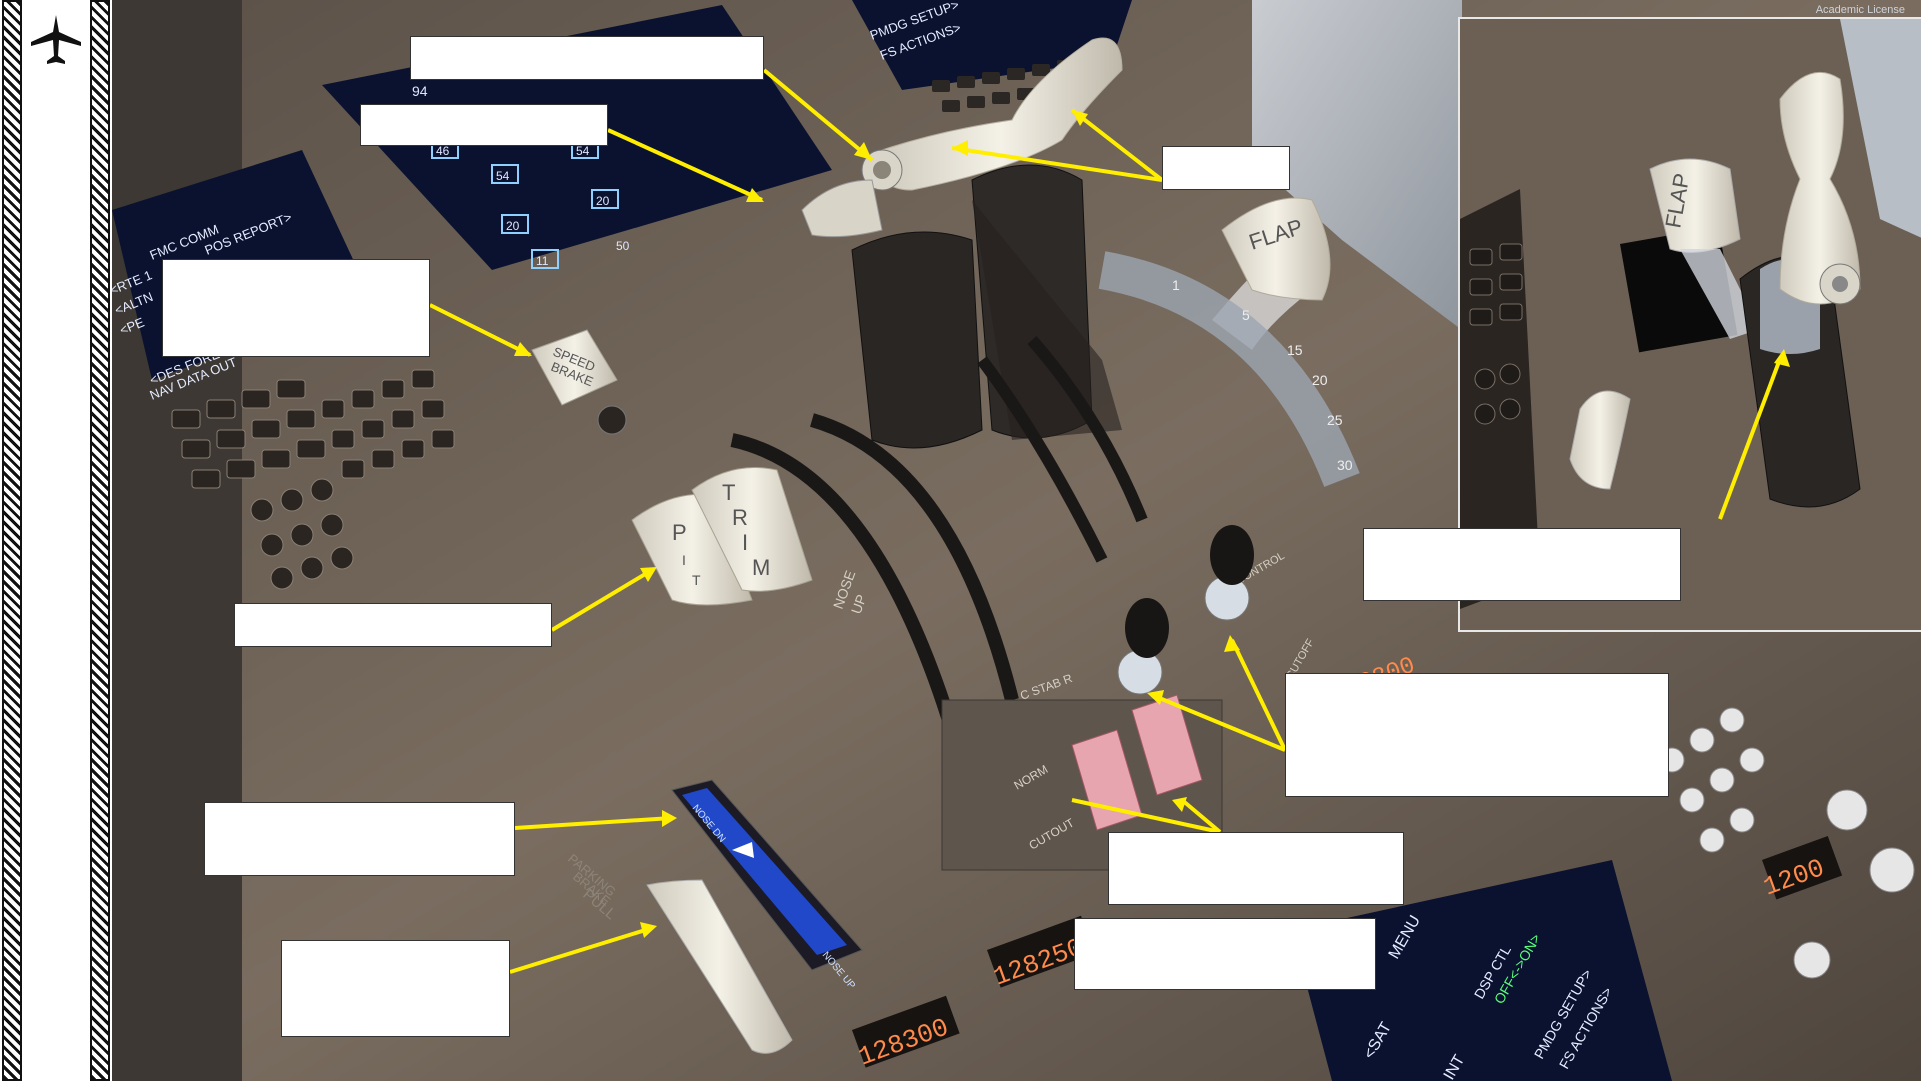 The height and width of the screenshot is (1081, 1921). Describe the element at coordinates (623, 246) in the screenshot. I see `eicas-value: 50` at that location.